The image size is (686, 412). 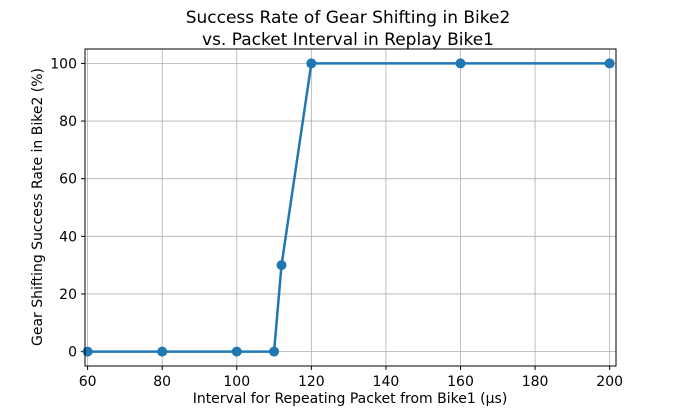 I want to click on x-tick-label: 200, so click(x=609, y=382).